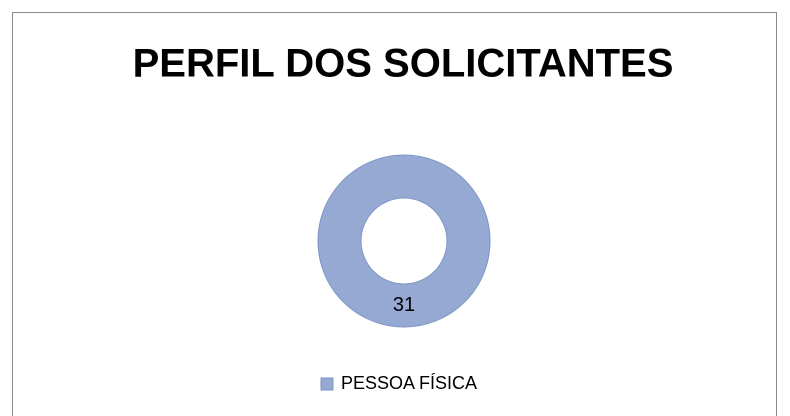 Image resolution: width=790 pixels, height=416 pixels. What do you see at coordinates (403, 64) in the screenshot?
I see `chart-title: PERFIL DOS SOLICITANTES` at bounding box center [403, 64].